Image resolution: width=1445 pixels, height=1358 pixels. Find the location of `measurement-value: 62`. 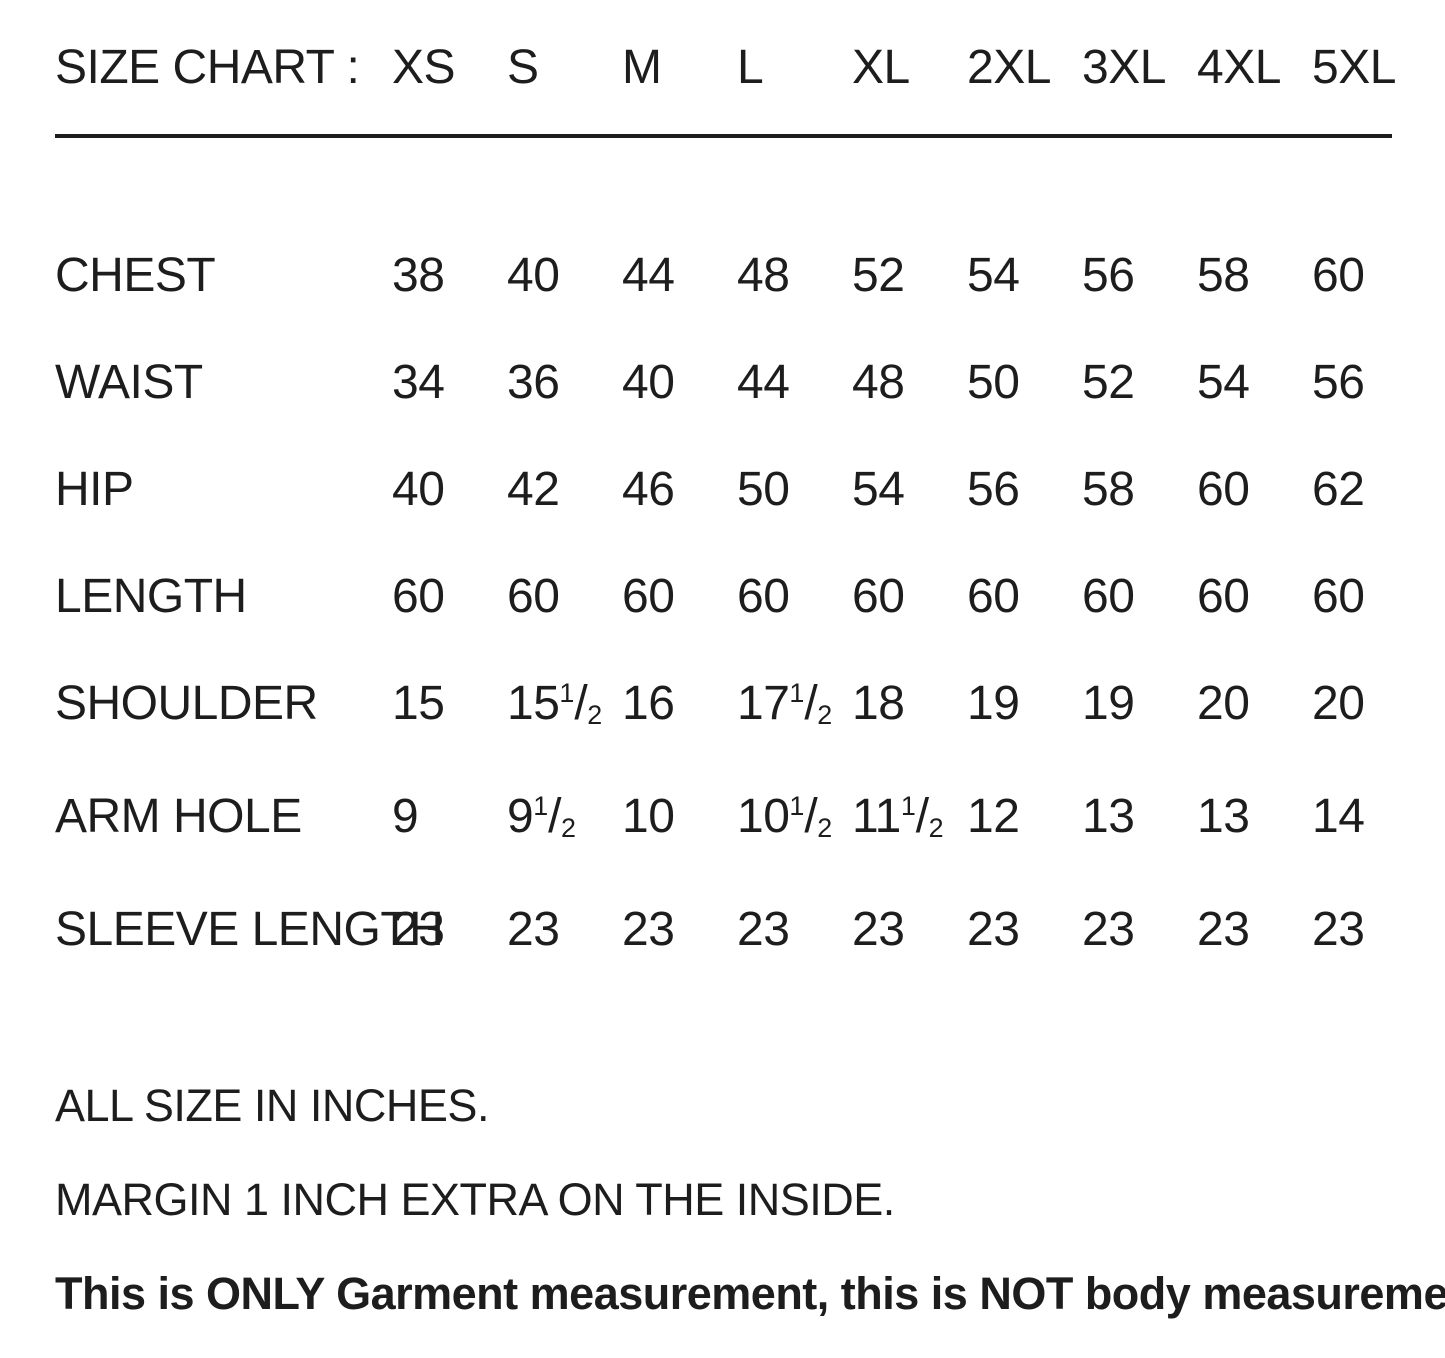

measurement-value: 62 is located at coordinates (1338, 489).